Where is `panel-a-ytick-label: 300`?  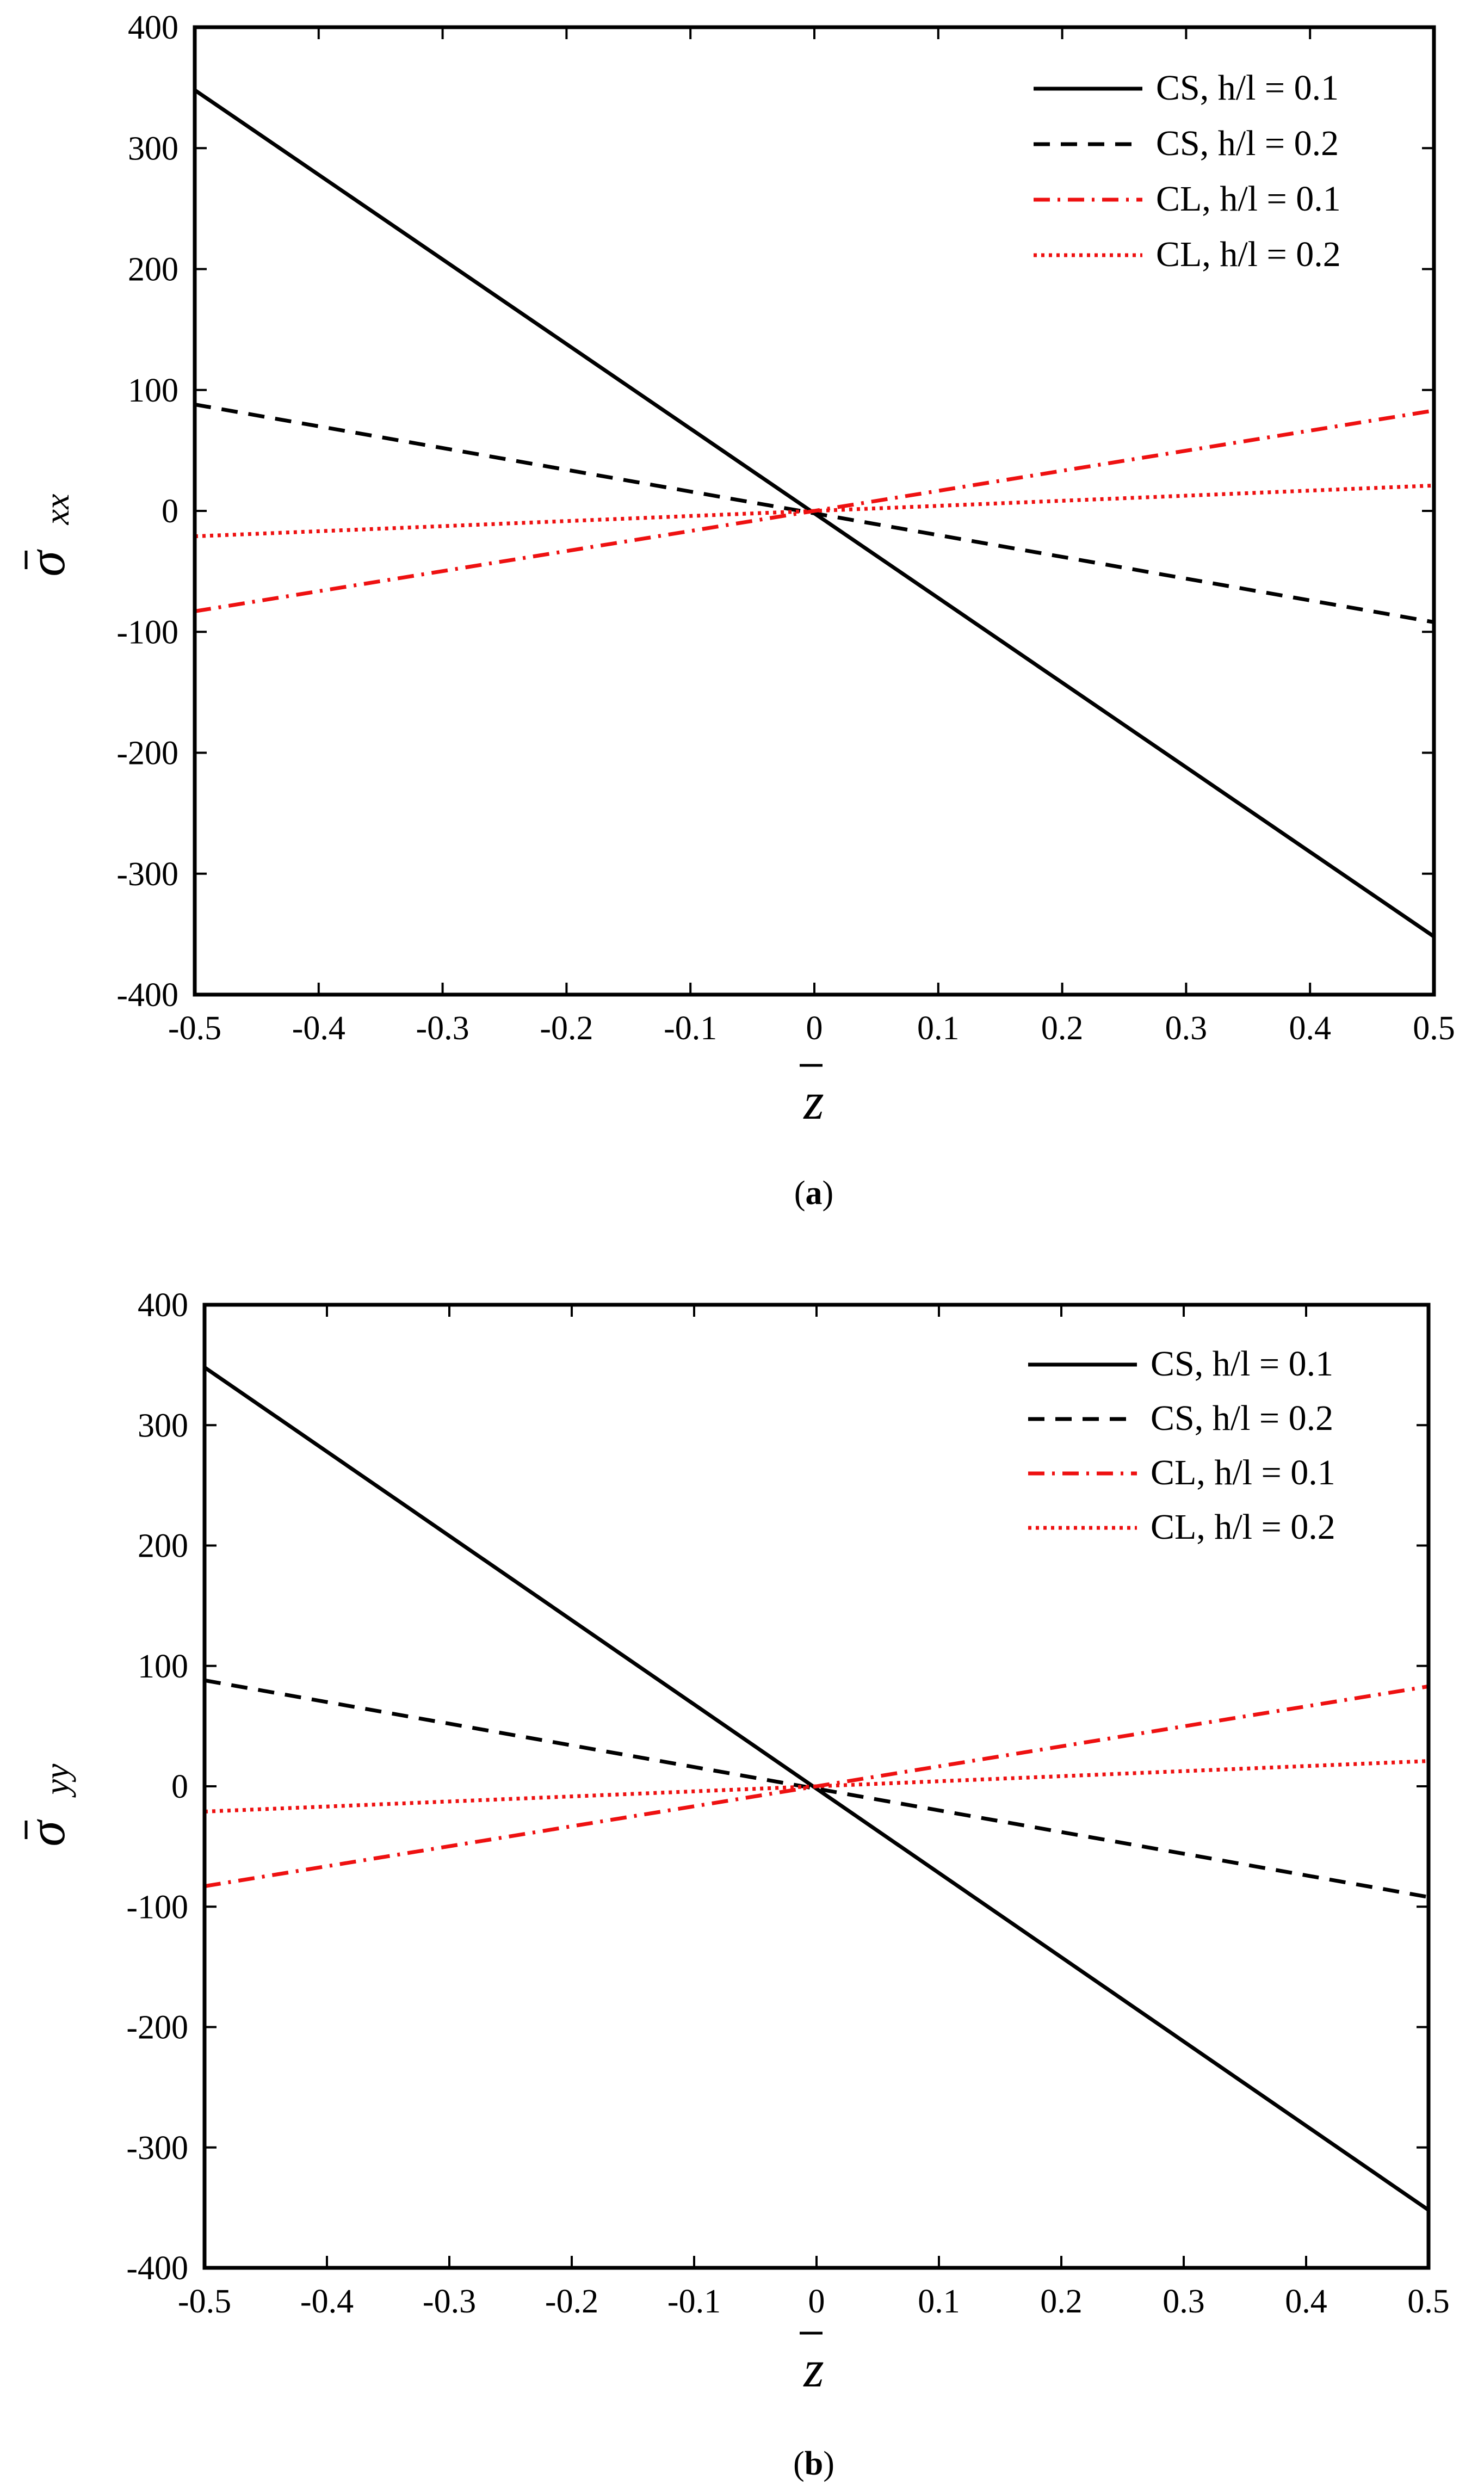 panel-a-ytick-label: 300 is located at coordinates (153, 148).